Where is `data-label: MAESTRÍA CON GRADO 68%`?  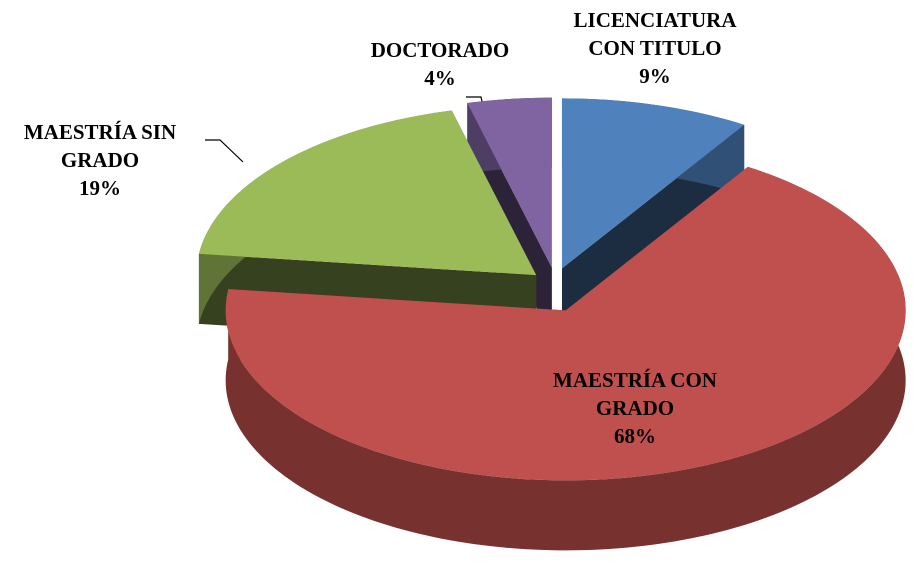
data-label: MAESTRÍA CON GRADO 68% is located at coordinates (635, 408).